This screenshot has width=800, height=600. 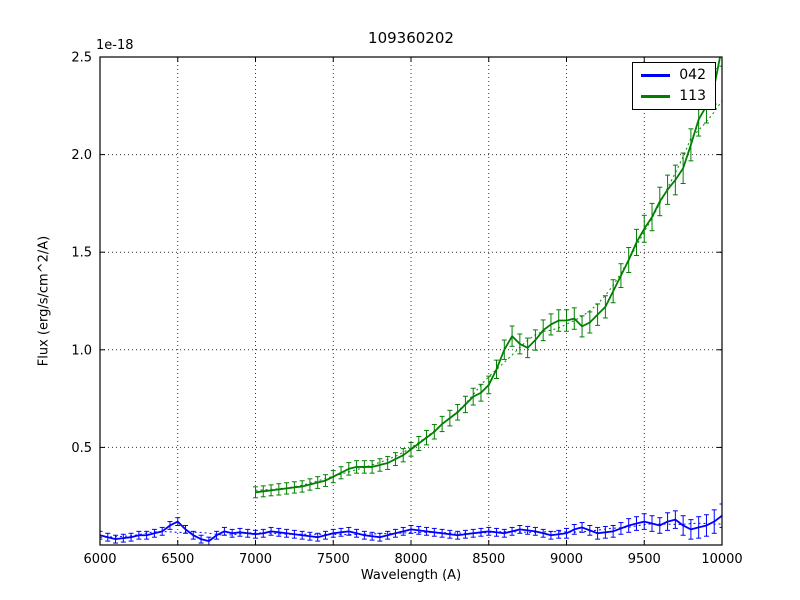 What do you see at coordinates (644, 559) in the screenshot?
I see `x-tick-label: 9500` at bounding box center [644, 559].